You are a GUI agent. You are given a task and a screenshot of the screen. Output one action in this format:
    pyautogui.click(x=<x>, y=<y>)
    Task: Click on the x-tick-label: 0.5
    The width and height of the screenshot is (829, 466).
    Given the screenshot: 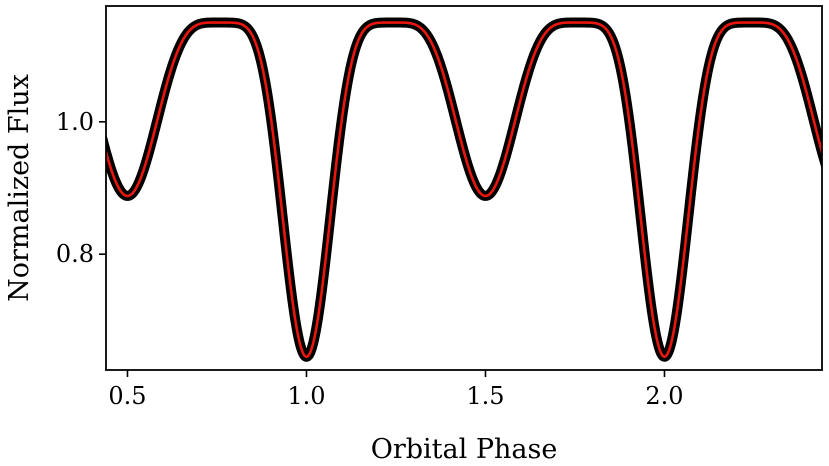 What is the action you would take?
    pyautogui.click(x=127, y=396)
    